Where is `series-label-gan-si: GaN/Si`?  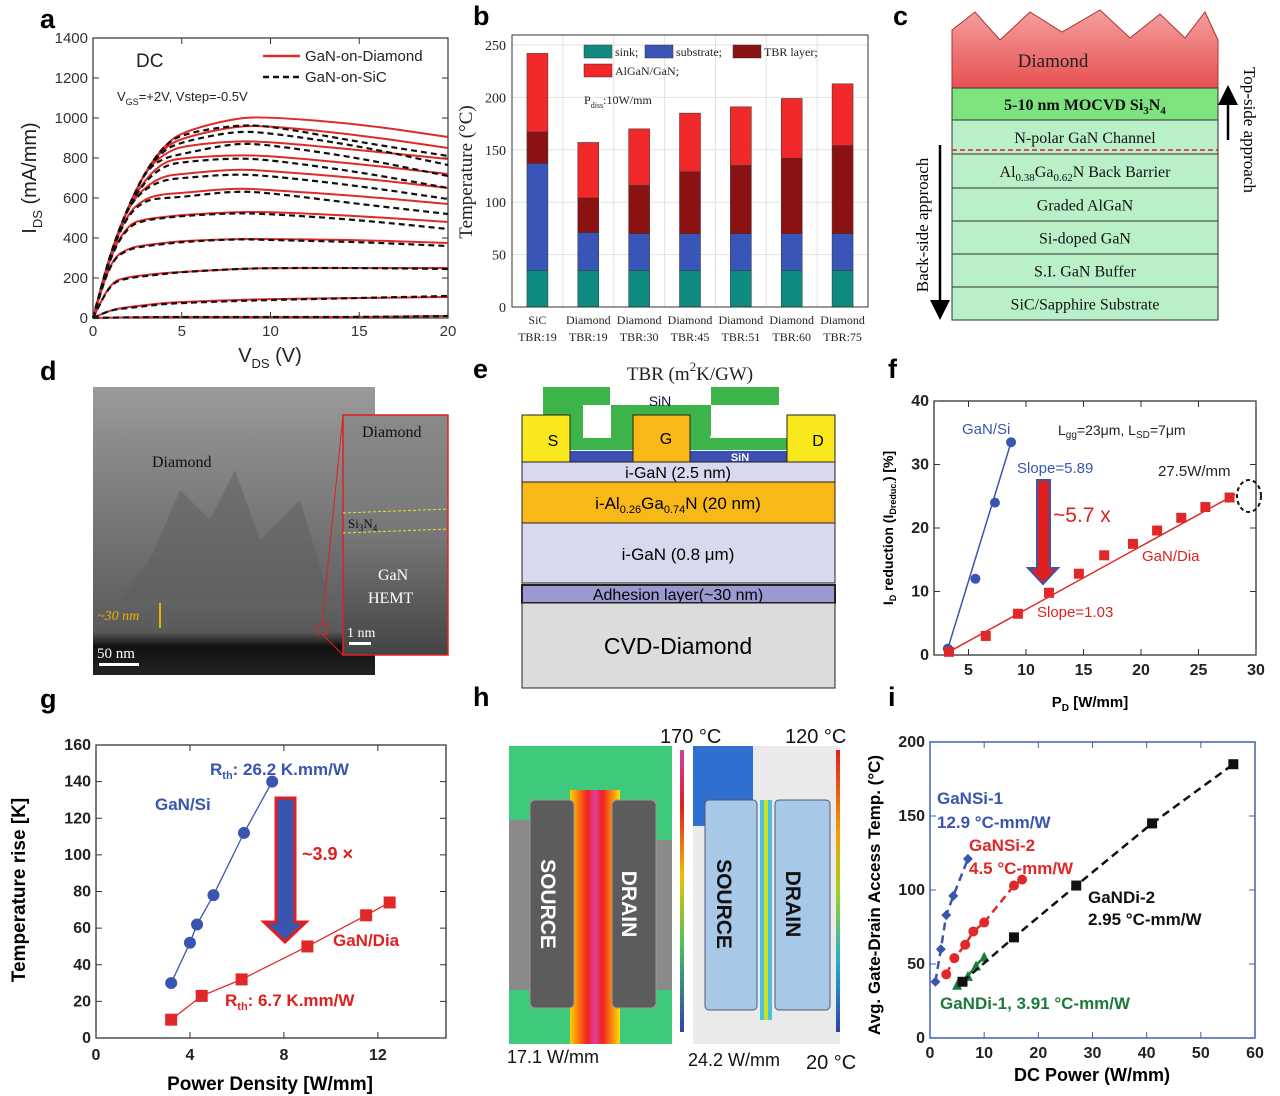 series-label-gan-si: GaN/Si is located at coordinates (183, 804).